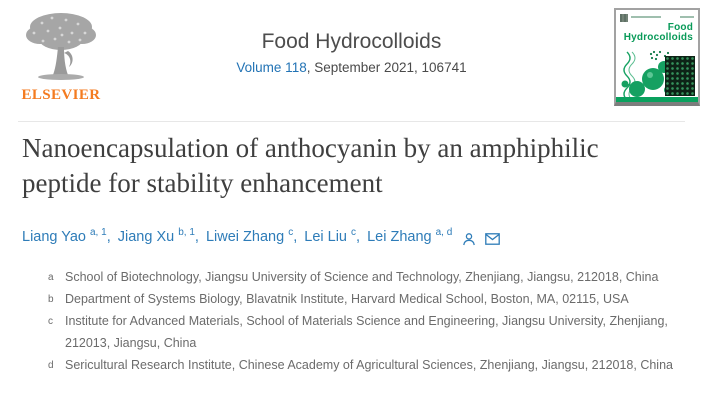 This screenshot has height=416, width=703. What do you see at coordinates (61, 95) in the screenshot?
I see `elsevier-wordmark: ELSEVIER` at bounding box center [61, 95].